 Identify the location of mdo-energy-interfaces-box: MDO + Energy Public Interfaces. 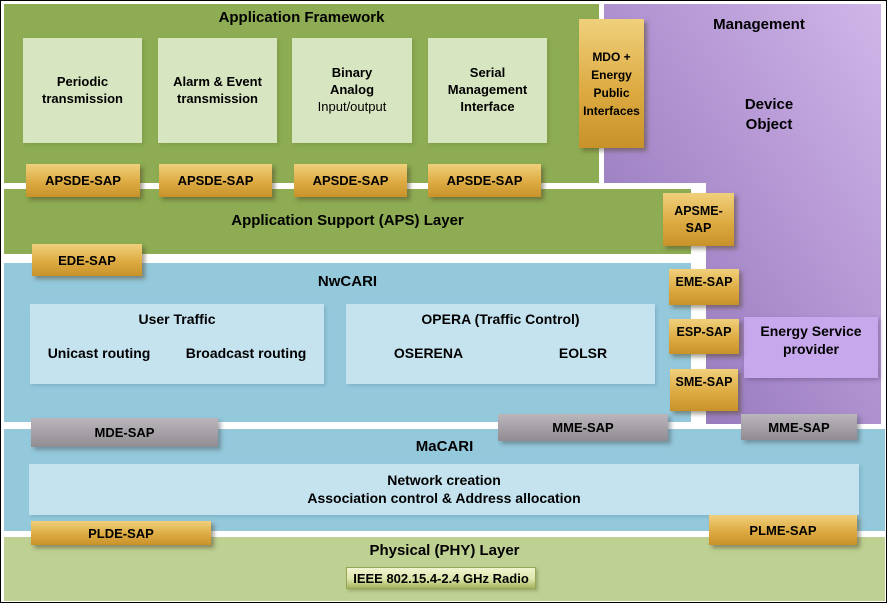
(611, 83).